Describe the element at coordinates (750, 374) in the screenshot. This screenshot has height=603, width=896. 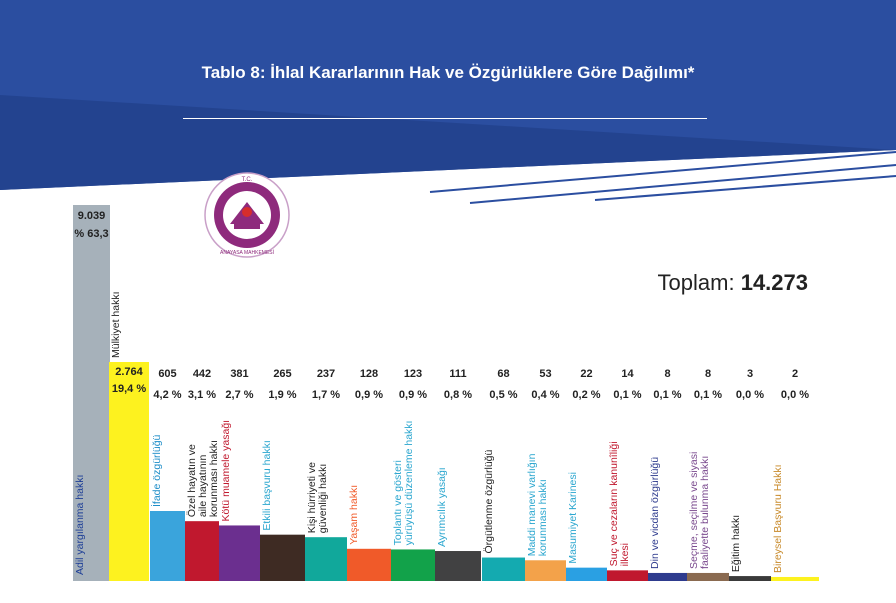
I see `value-label: 3` at that location.